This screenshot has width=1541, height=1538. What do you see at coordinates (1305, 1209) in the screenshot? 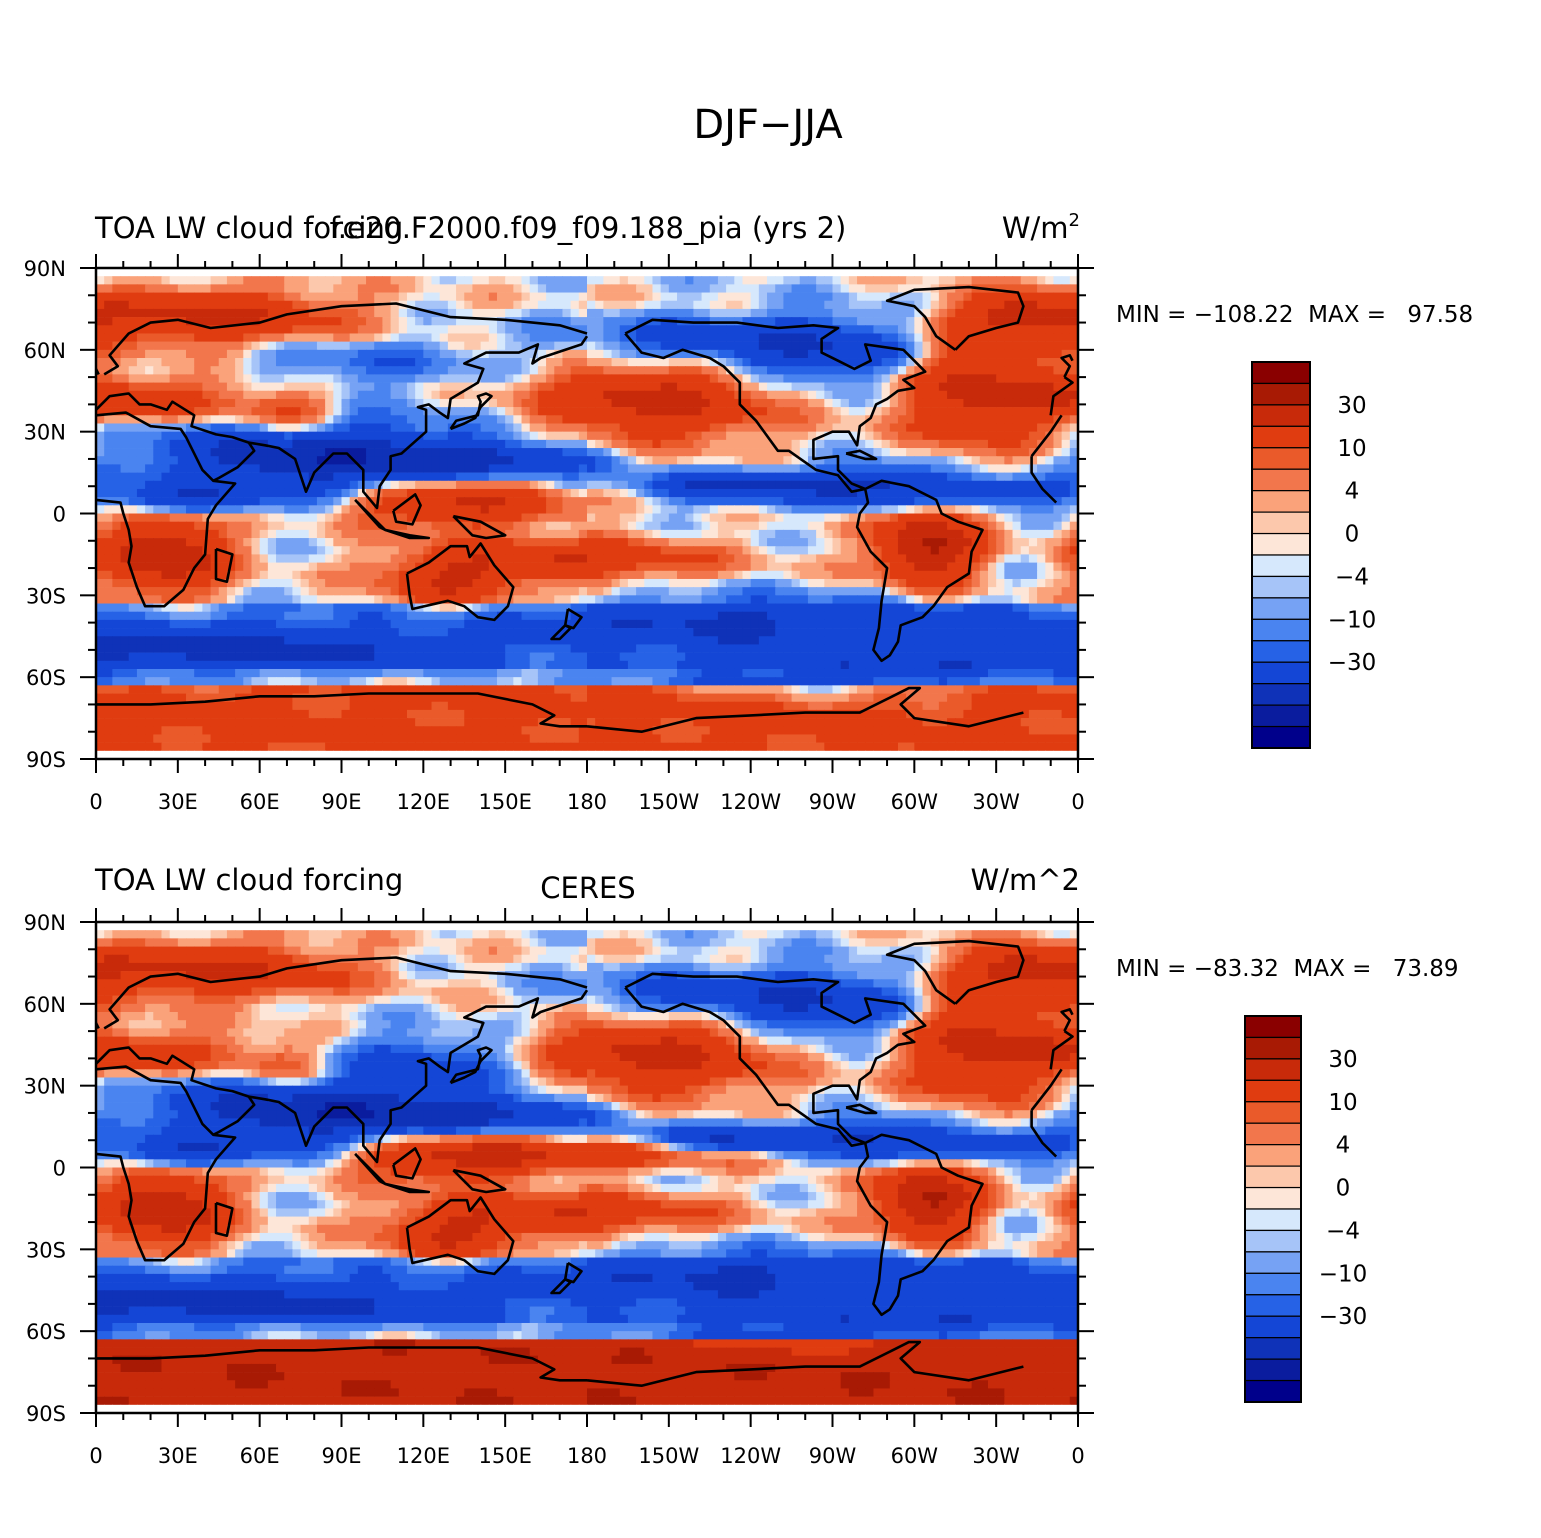
I see `panel-ceres-colorbar: 30 10 4 0 −4 −10 −30` at bounding box center [1305, 1209].